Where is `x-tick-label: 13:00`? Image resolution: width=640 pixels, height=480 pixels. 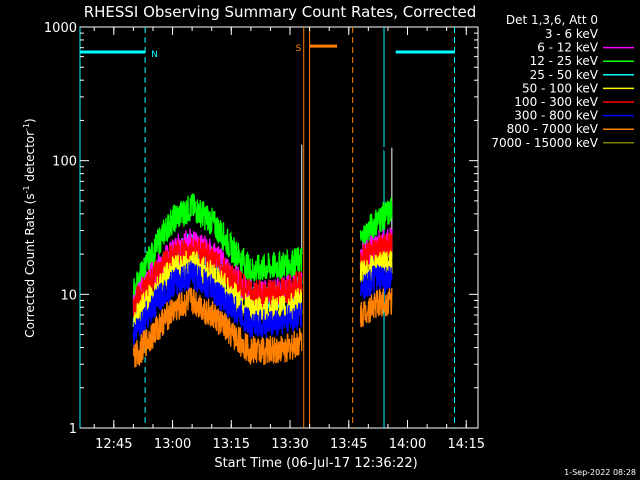 x-tick-label: 13:00 is located at coordinates (172, 444).